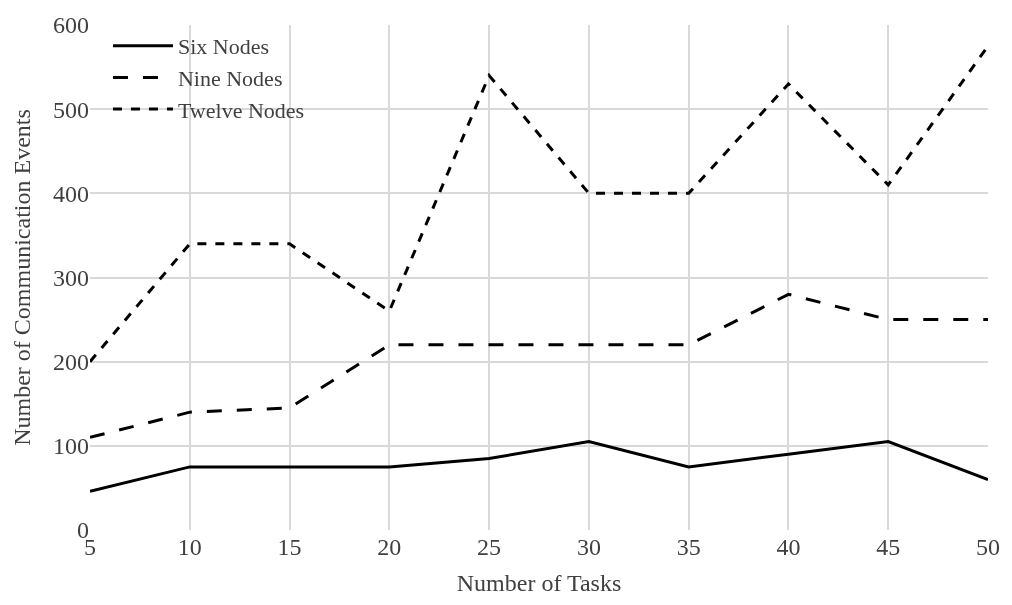  I want to click on y-tick-label: 400, so click(71, 193).